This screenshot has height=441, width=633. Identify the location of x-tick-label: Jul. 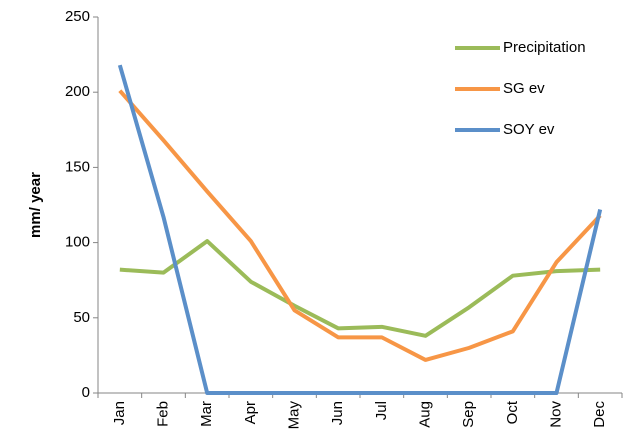
(381, 410).